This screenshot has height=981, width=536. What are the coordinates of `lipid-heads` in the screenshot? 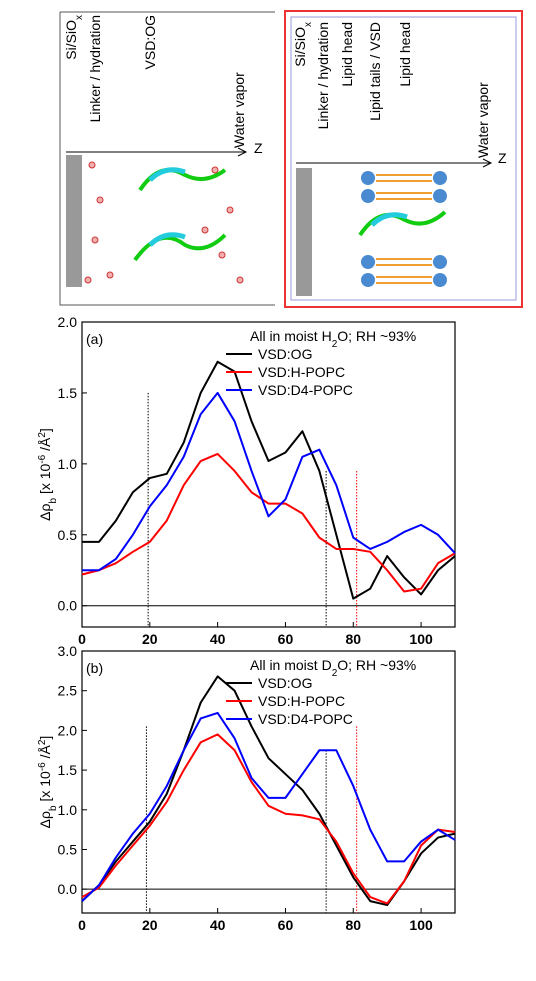 It's located at (404, 229).